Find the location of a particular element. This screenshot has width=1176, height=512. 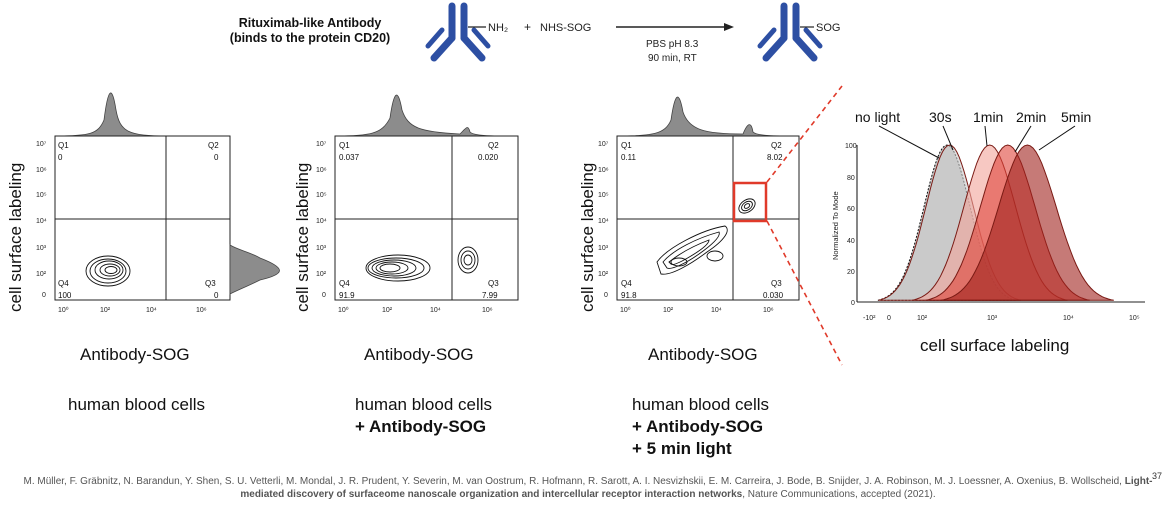

panel3-caption-line1: human blood cells is located at coordinates (701, 404).